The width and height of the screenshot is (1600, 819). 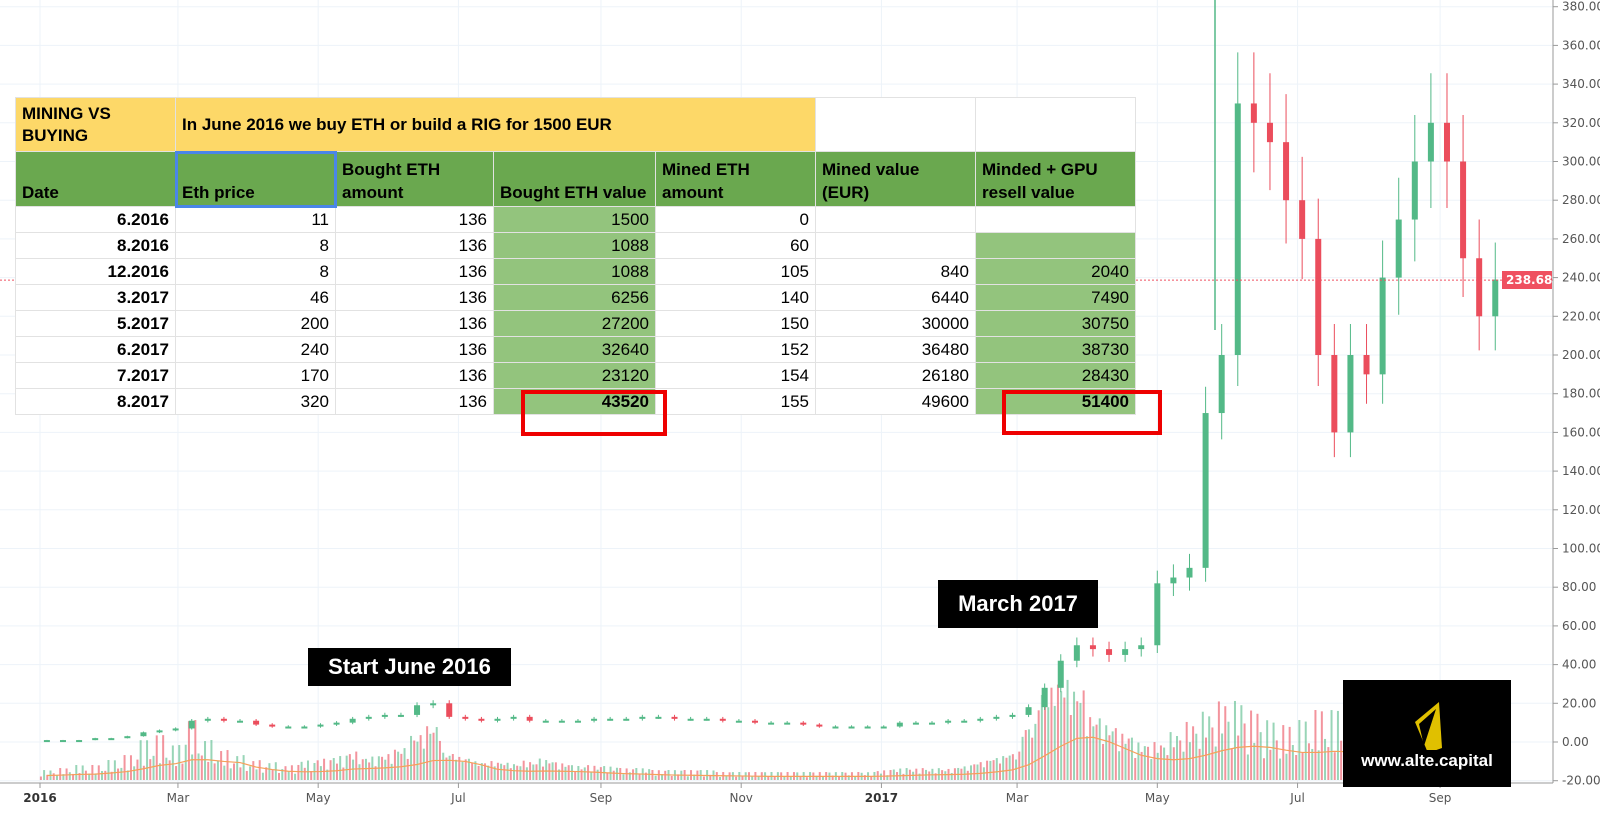 What do you see at coordinates (574, 297) in the screenshot?
I see `table-cell: 6256` at bounding box center [574, 297].